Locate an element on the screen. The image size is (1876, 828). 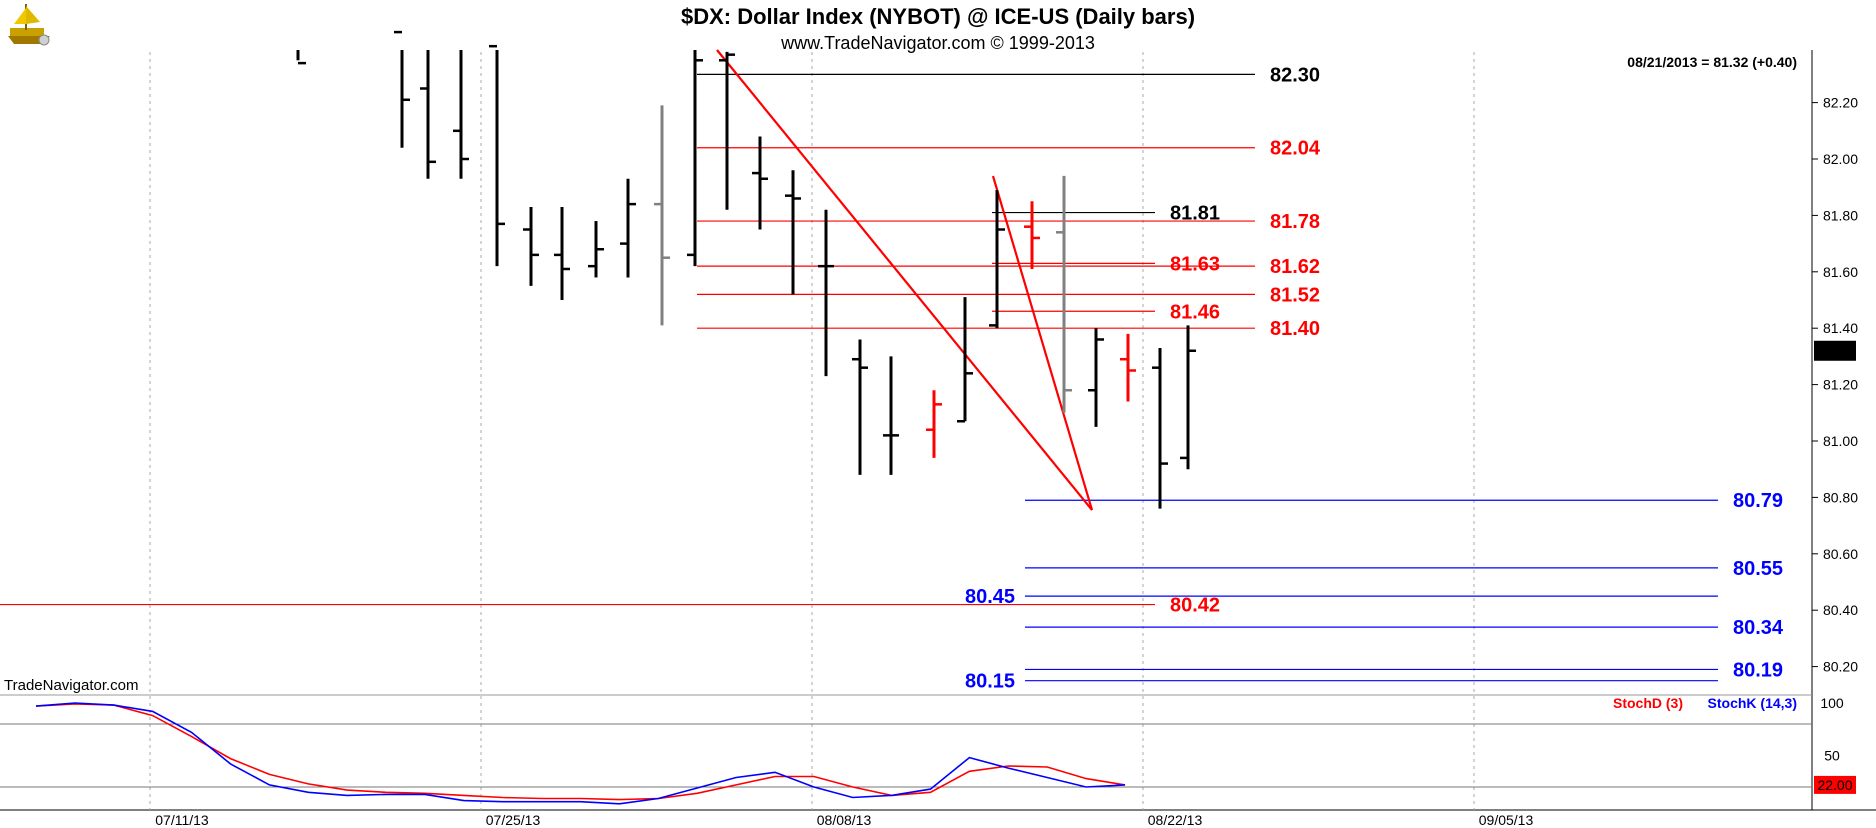
last-price-label: 81.32 is located at coordinates (1834, 351).